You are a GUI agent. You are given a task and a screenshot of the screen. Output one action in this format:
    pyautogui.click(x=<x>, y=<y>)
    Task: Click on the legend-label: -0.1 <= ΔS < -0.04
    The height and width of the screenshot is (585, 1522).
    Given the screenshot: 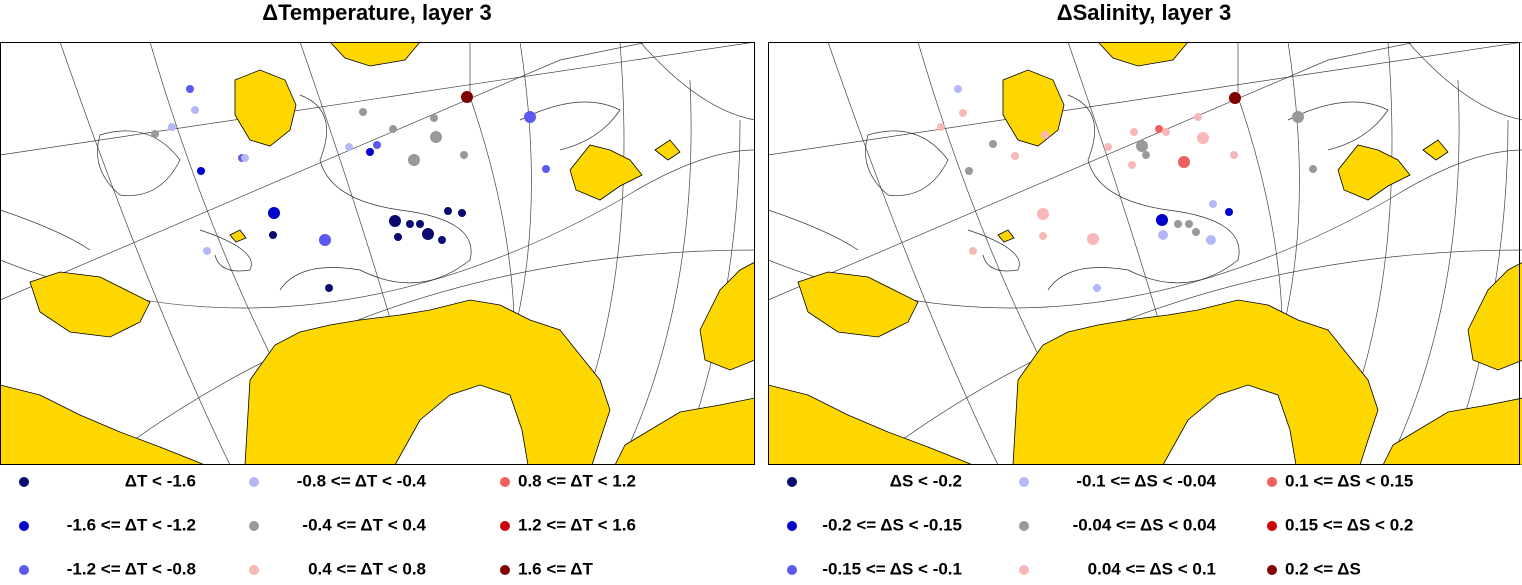 What is the action you would take?
    pyautogui.click(x=1146, y=480)
    